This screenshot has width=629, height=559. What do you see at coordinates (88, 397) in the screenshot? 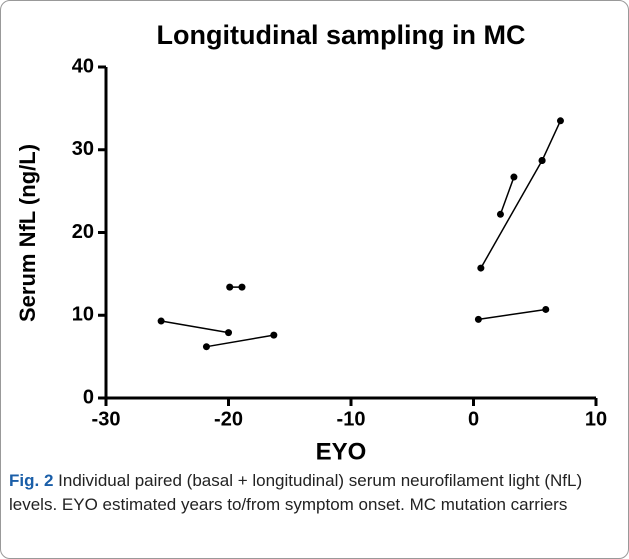
I see `y-tick-label: 0` at bounding box center [88, 397].